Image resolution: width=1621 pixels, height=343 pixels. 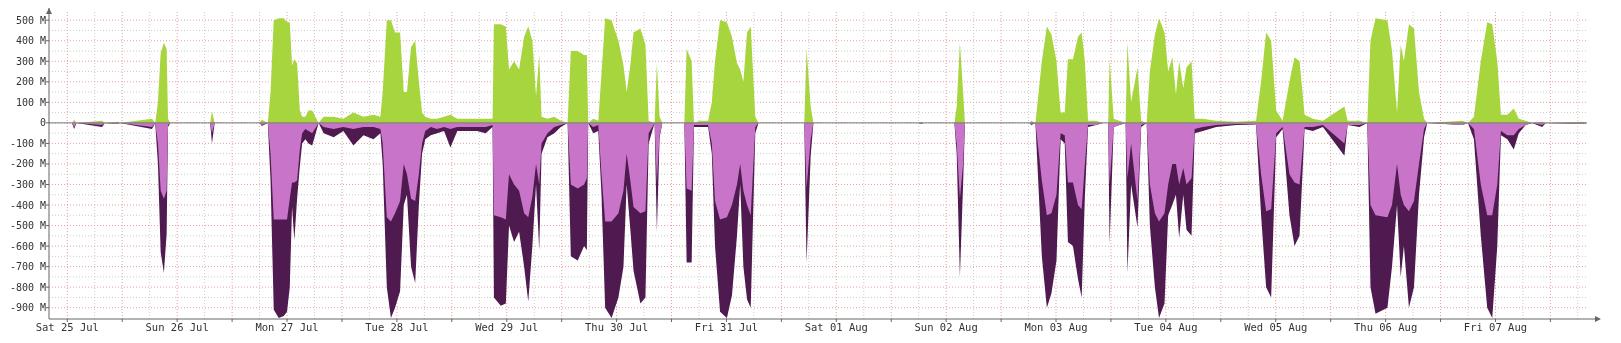 What do you see at coordinates (27, 143) in the screenshot?
I see `y-tick-label: -100 M` at bounding box center [27, 143].